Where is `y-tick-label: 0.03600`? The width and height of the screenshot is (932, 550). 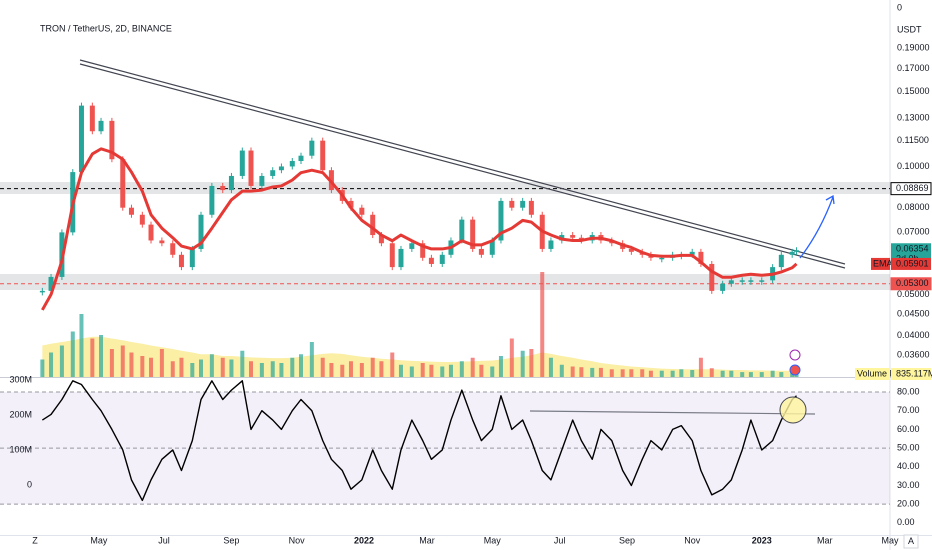 y-tick-label: 0.03600 is located at coordinates (913, 355).